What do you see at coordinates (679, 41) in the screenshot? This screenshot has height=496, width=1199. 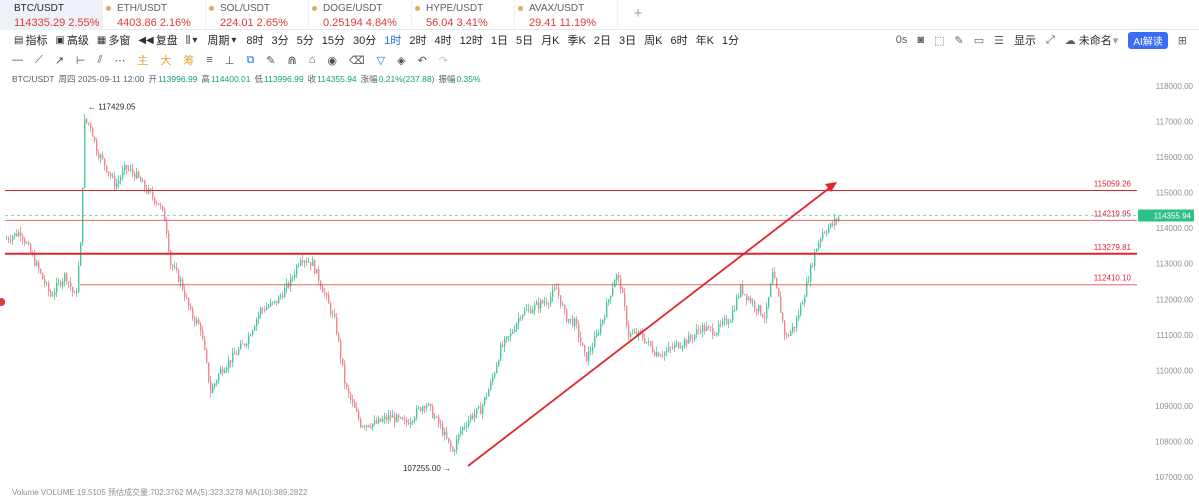 I see `interval-6h: 6时` at bounding box center [679, 41].